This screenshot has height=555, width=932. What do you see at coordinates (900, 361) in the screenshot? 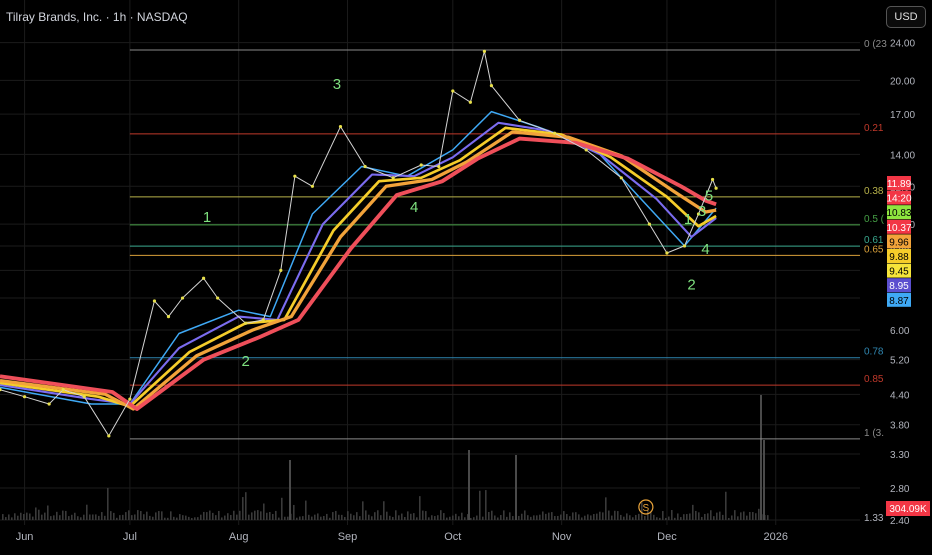
I see `y-tick-label: 5.20` at bounding box center [900, 361].